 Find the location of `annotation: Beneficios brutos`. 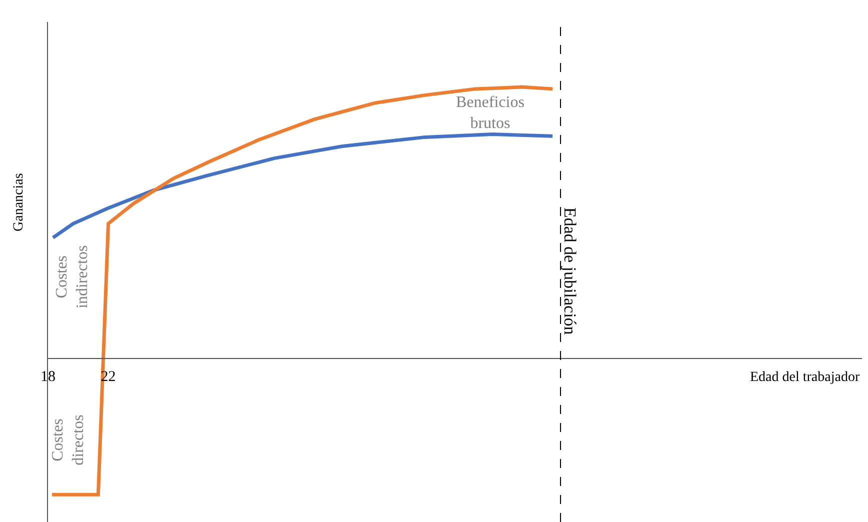

annotation: Beneficios brutos is located at coordinates (490, 113).